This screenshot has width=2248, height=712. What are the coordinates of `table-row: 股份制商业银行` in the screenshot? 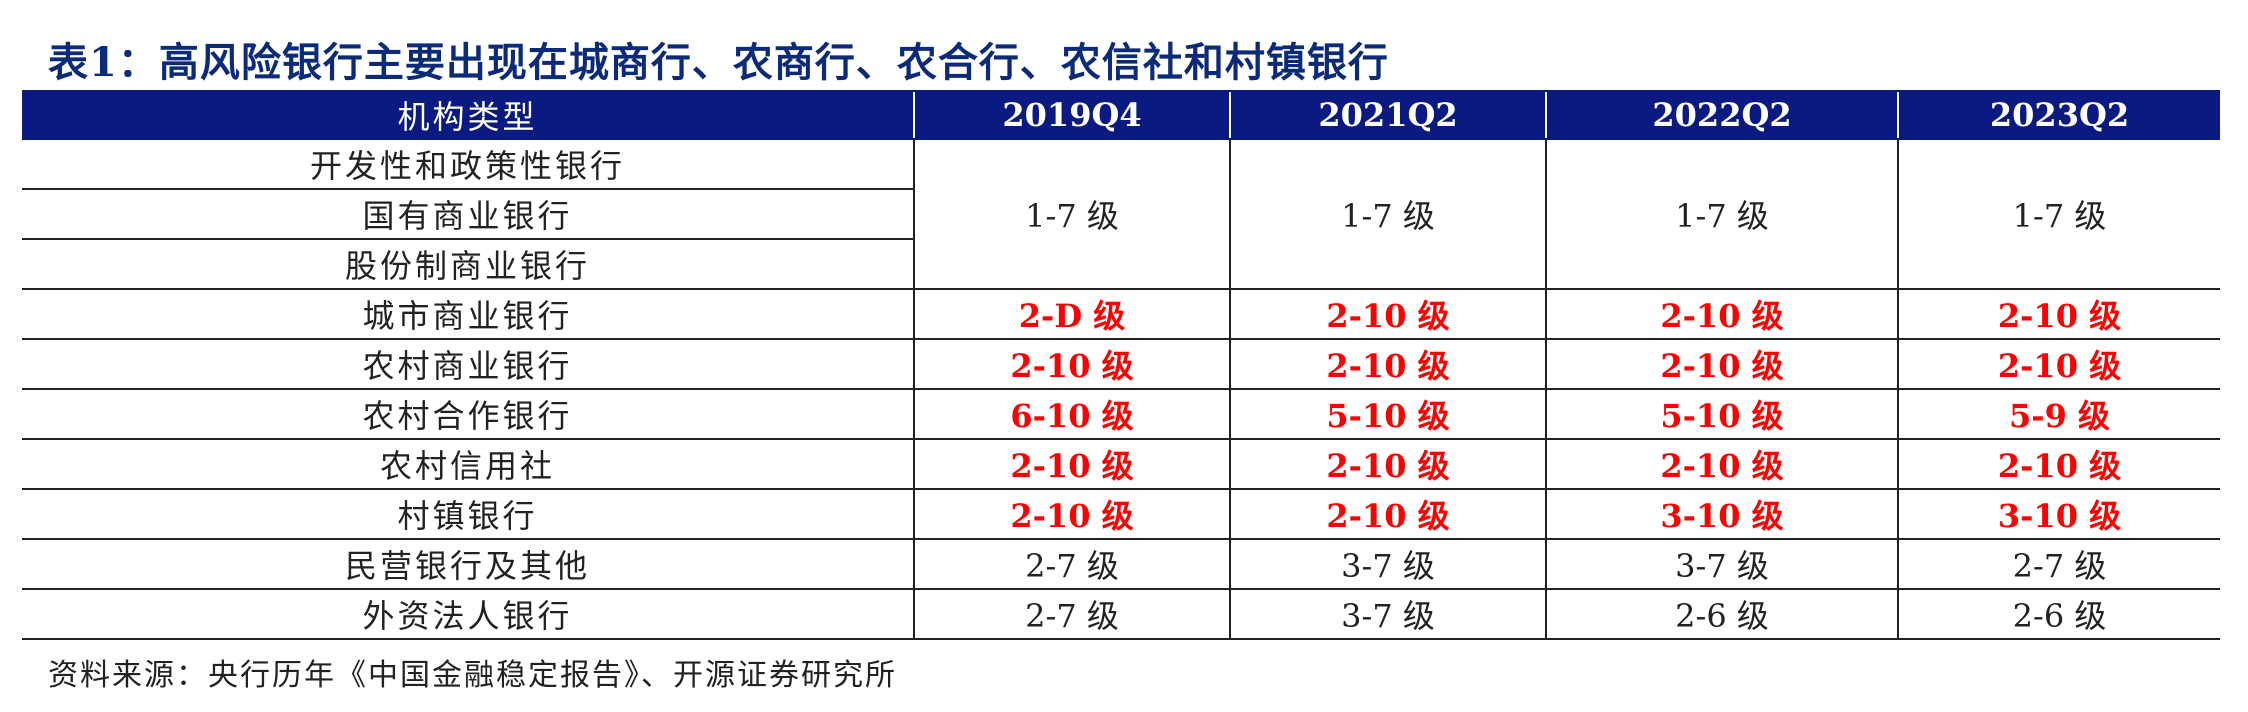 It's located at (1121, 264).